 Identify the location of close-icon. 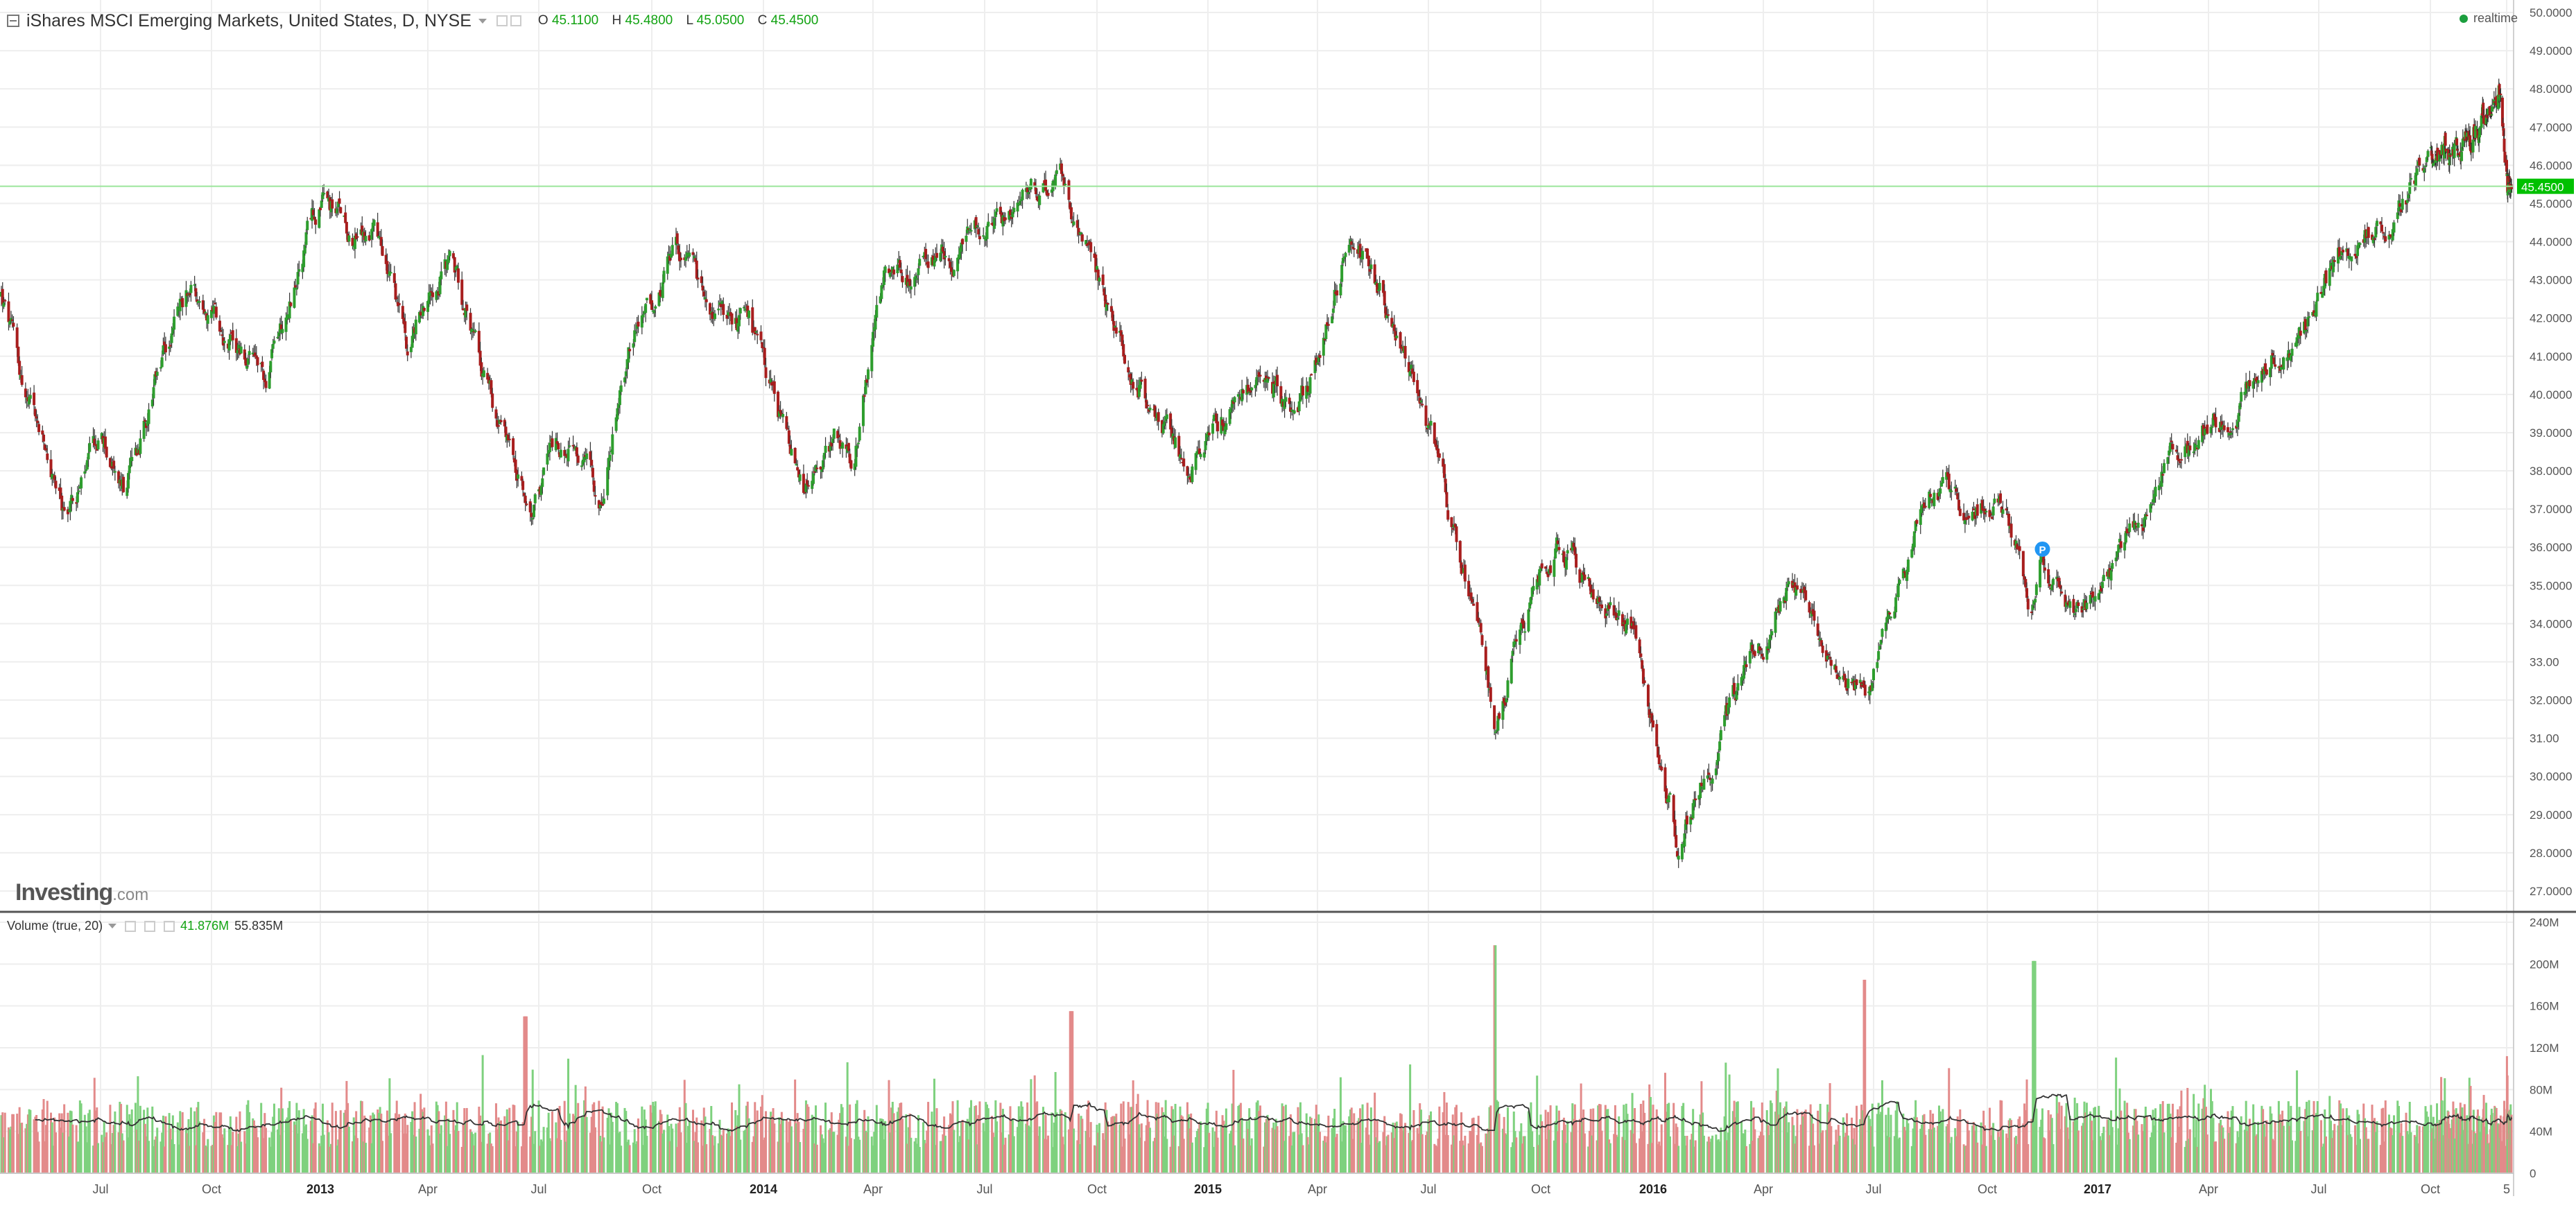
(169, 926).